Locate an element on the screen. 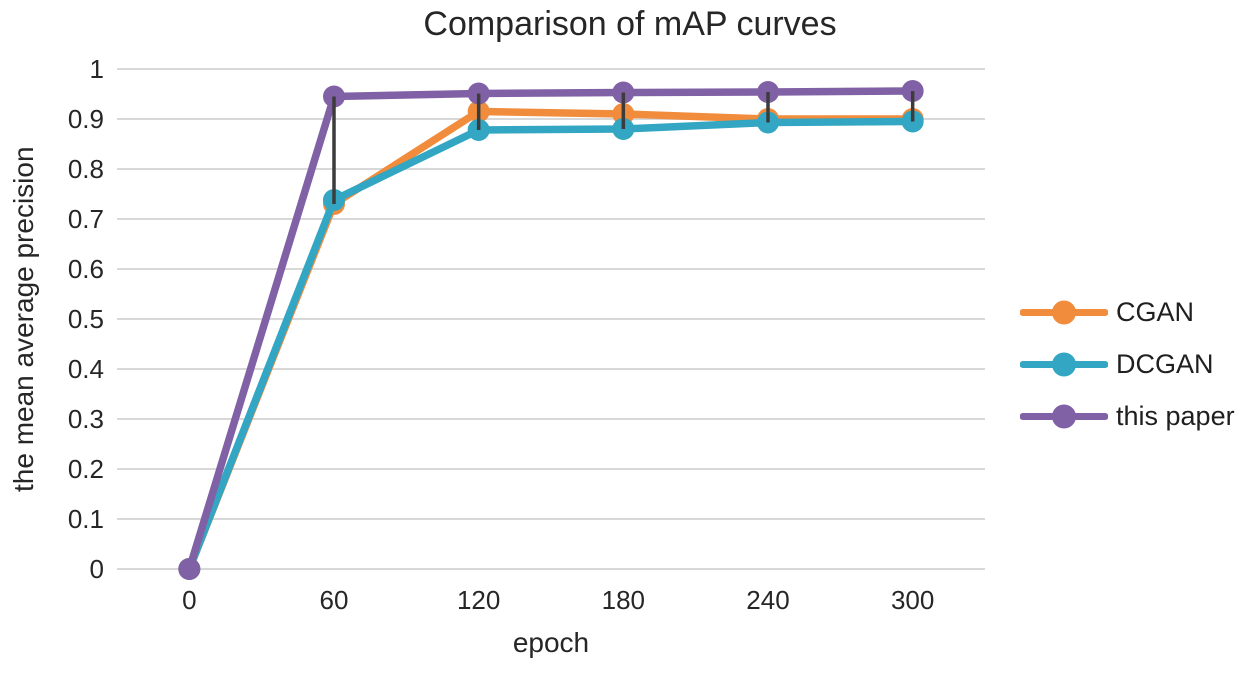 The width and height of the screenshot is (1260, 673). legend-label-cgan: CGAN is located at coordinates (1155, 312).